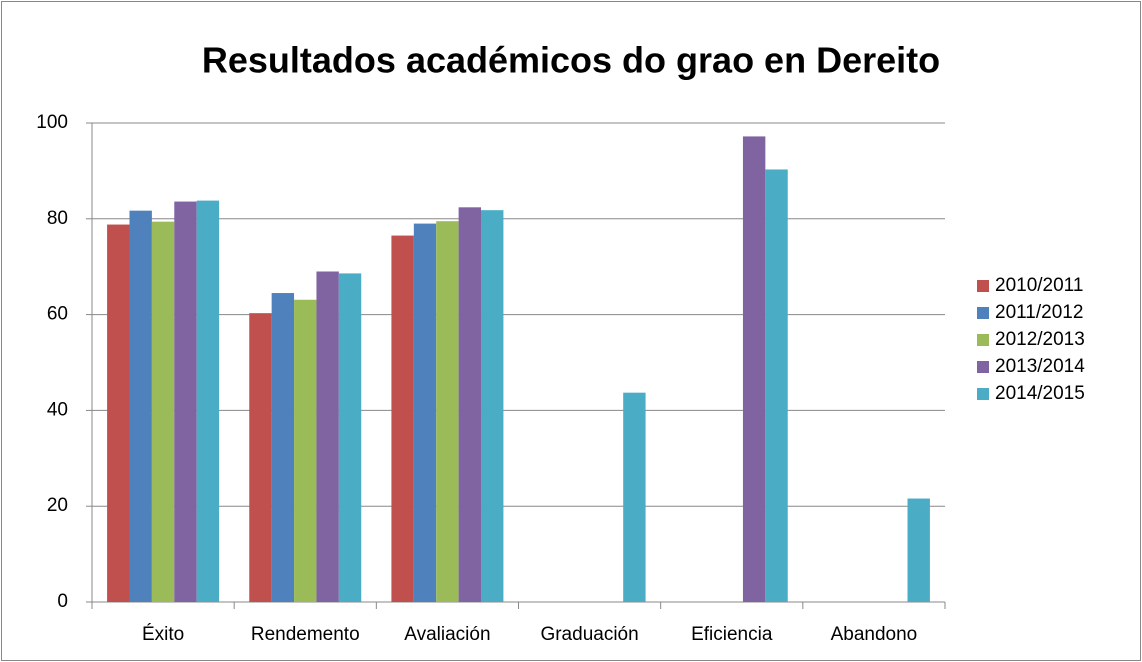 This screenshot has height=662, width=1142. What do you see at coordinates (62, 601) in the screenshot?
I see `y-tick-label: 0` at bounding box center [62, 601].